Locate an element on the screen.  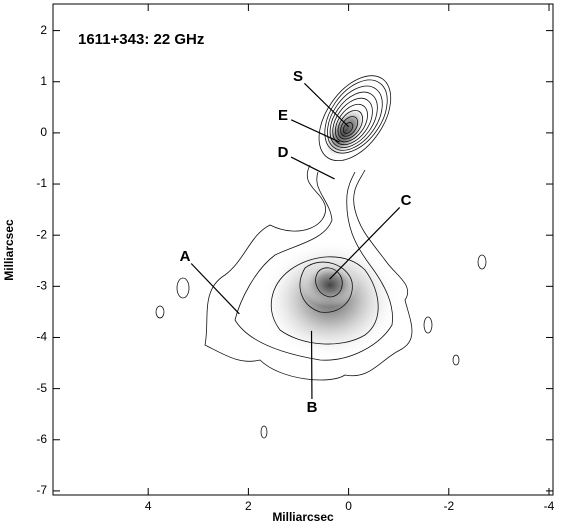
y-tick-label: -2 is located at coordinates (41, 234).